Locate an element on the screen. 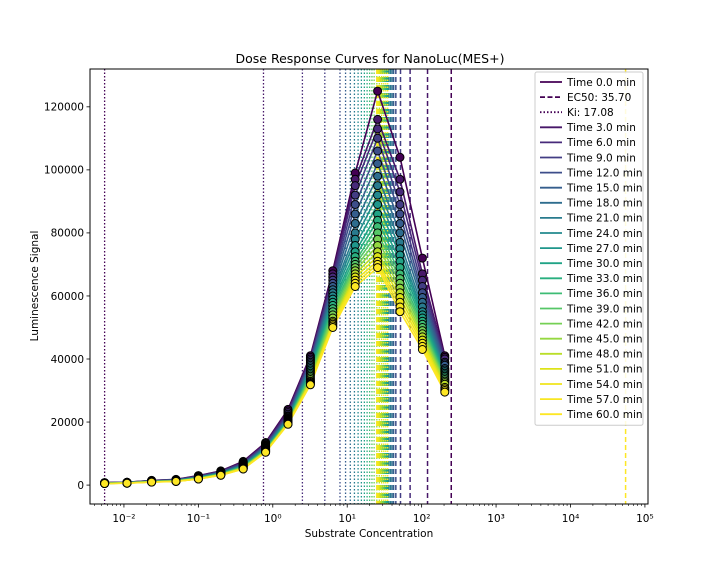 The height and width of the screenshot is (576, 720). legend-label: Time 33.0 min is located at coordinates (604, 279).